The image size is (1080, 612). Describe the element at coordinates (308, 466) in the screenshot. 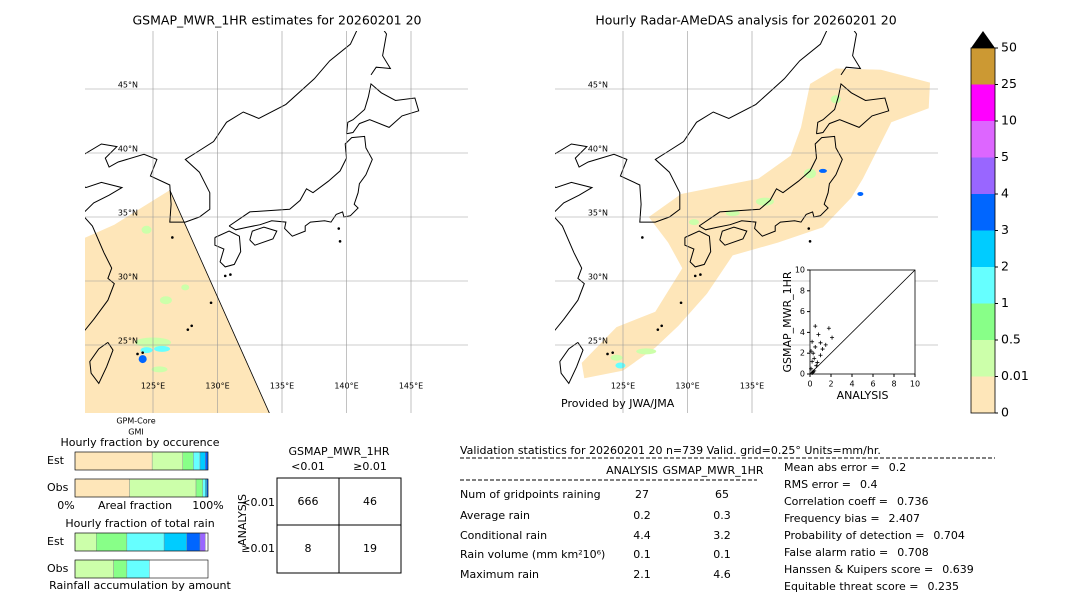

I see `col-label: <0.01` at that location.